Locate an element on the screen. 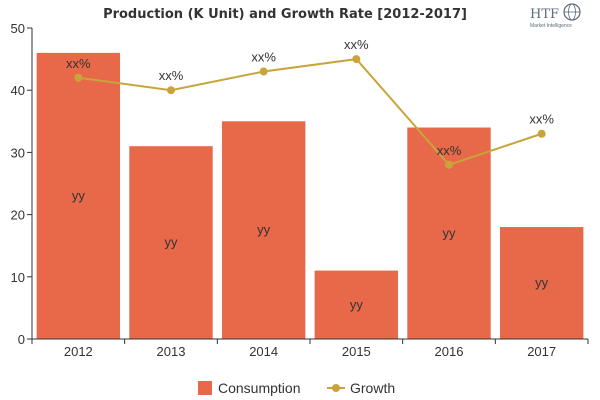 This screenshot has width=600, height=400. logo-sub: Market Intelligence is located at coordinates (551, 26).